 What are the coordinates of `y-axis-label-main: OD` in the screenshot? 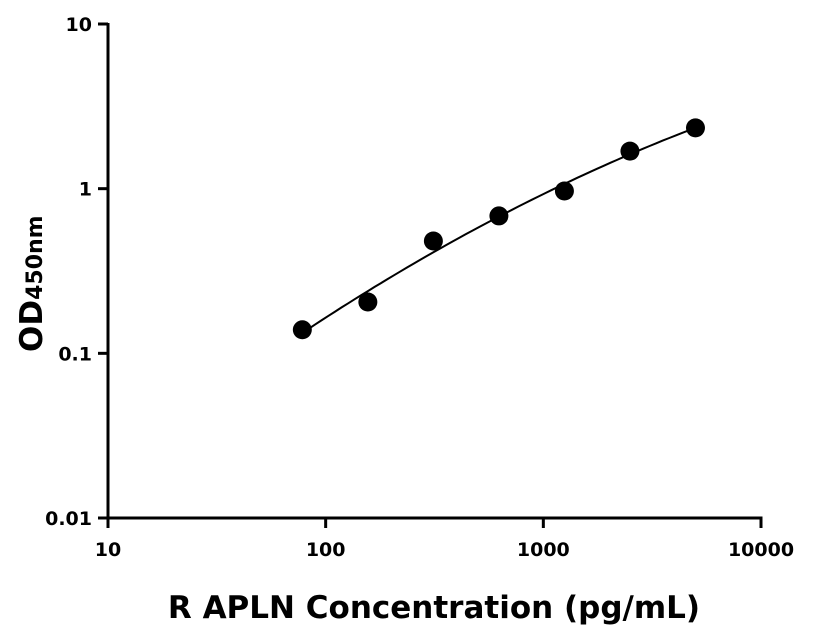 It's located at (32, 326).